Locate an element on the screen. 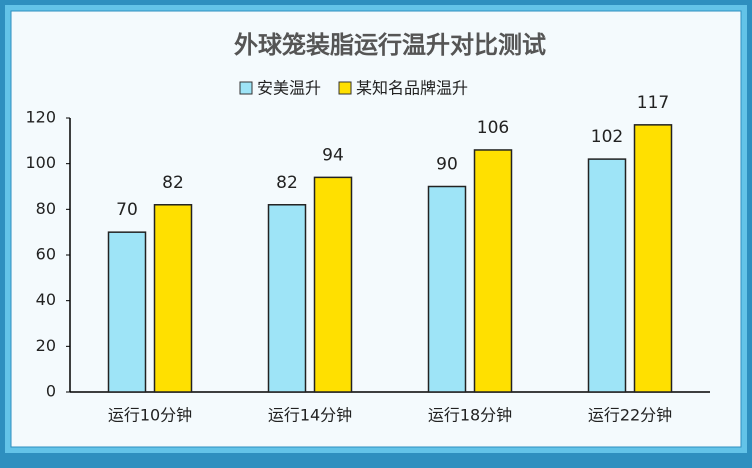 The height and width of the screenshot is (468, 752). y-tick-label: 20 is located at coordinates (46, 345).